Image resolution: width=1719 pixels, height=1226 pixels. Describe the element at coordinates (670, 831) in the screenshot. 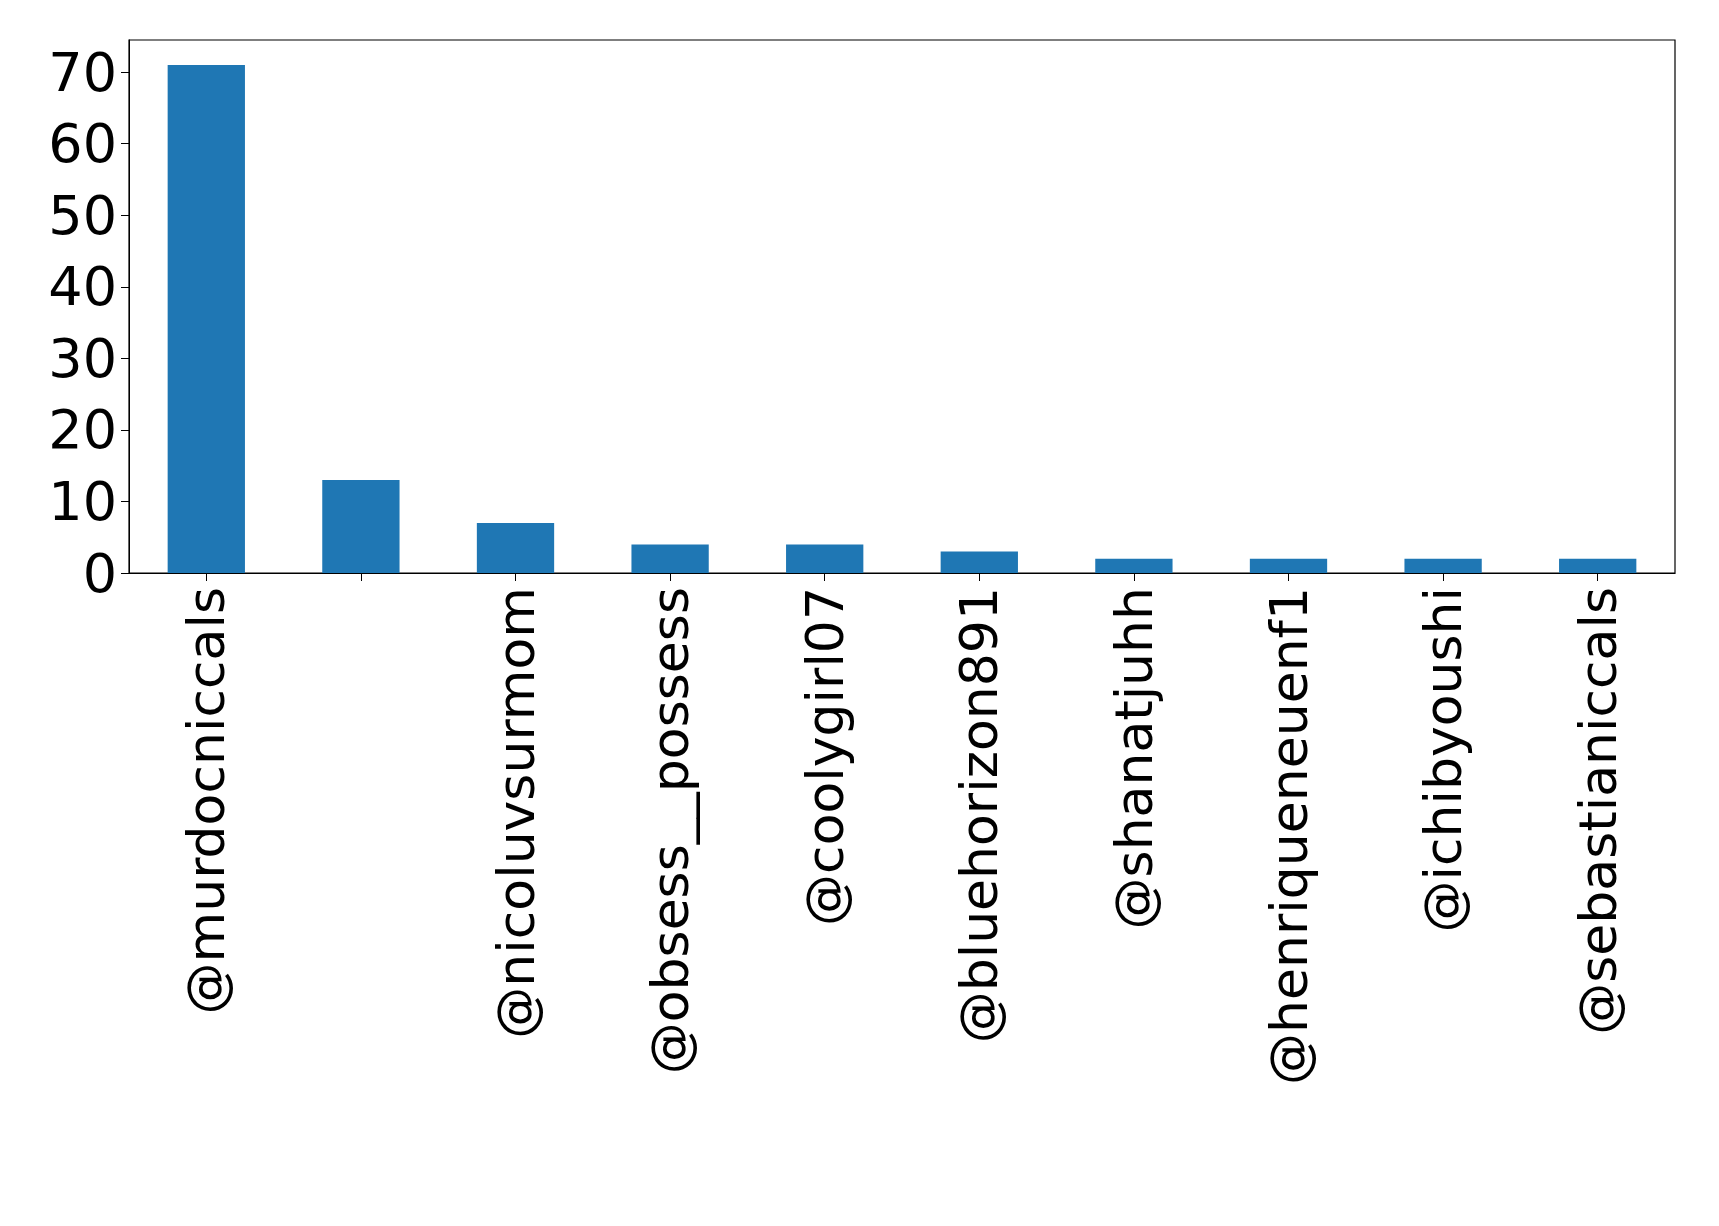

I see `x-tick-label: @obsess__possess` at that location.